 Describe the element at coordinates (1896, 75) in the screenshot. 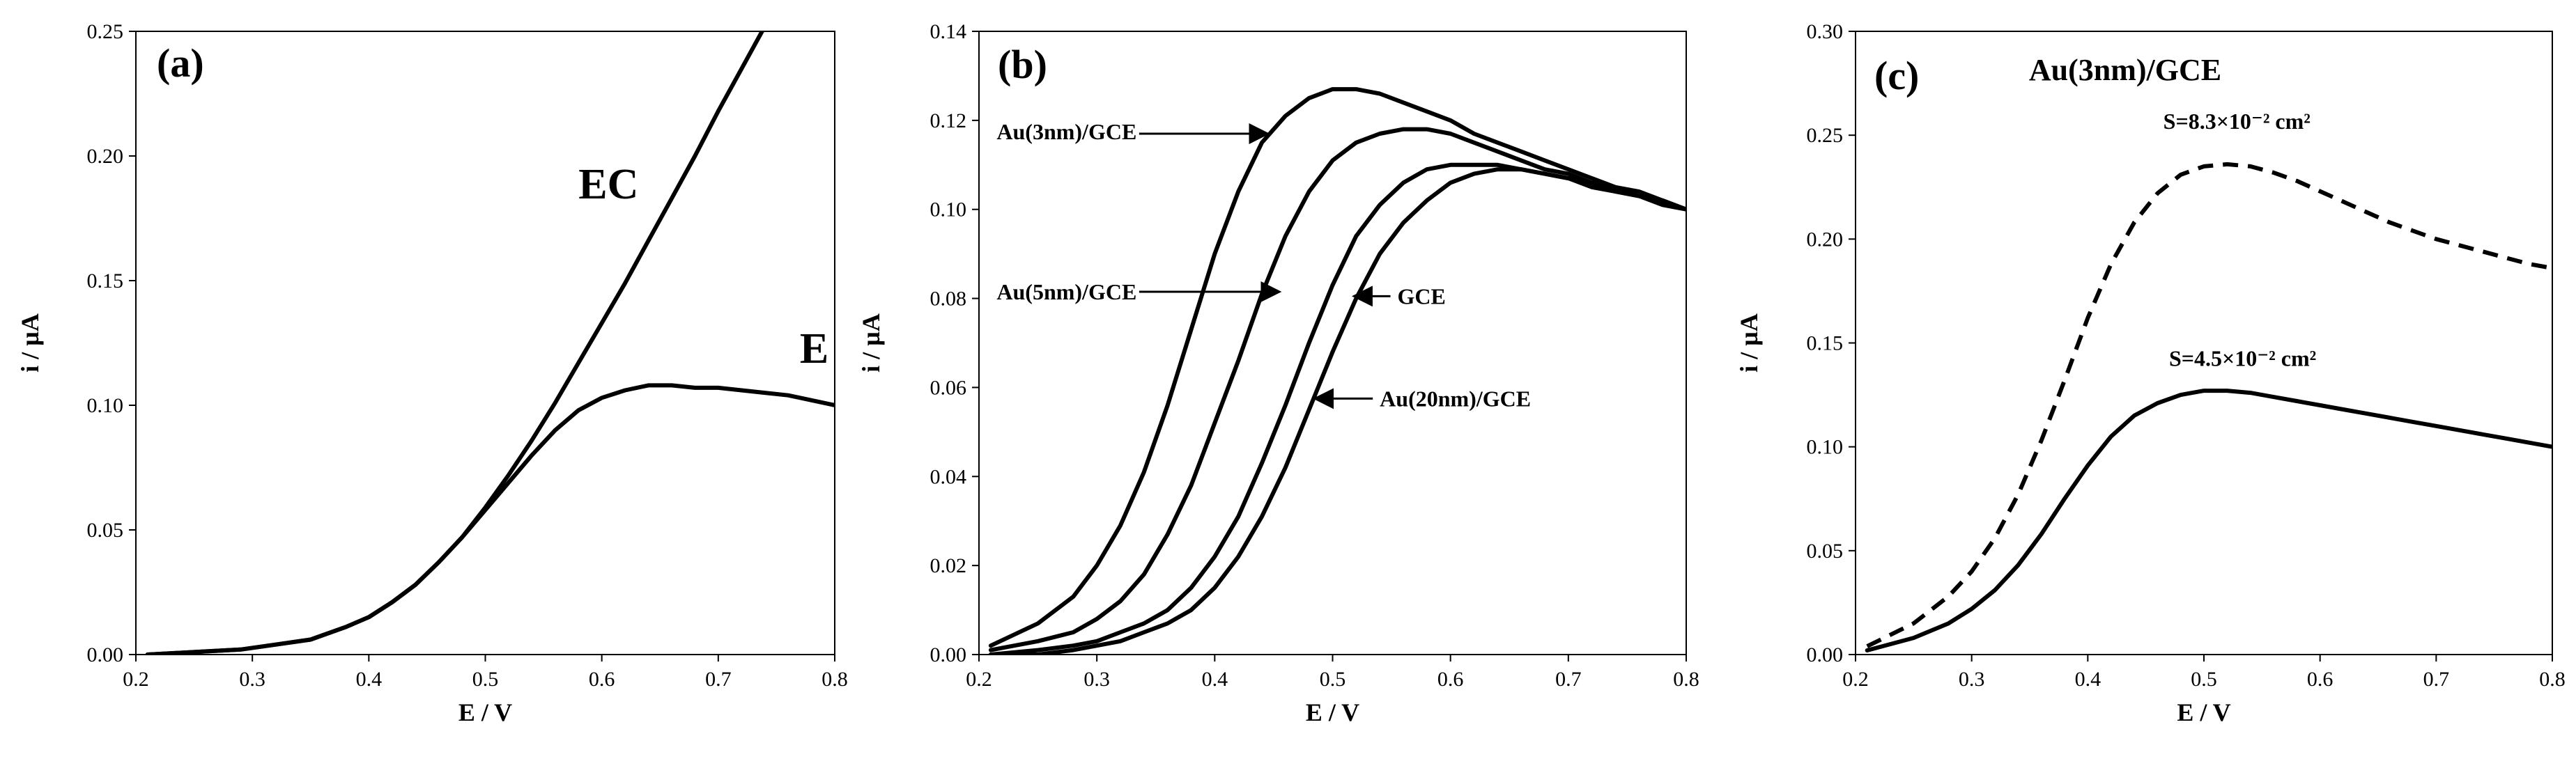

I see `panel-label: (c)` at that location.